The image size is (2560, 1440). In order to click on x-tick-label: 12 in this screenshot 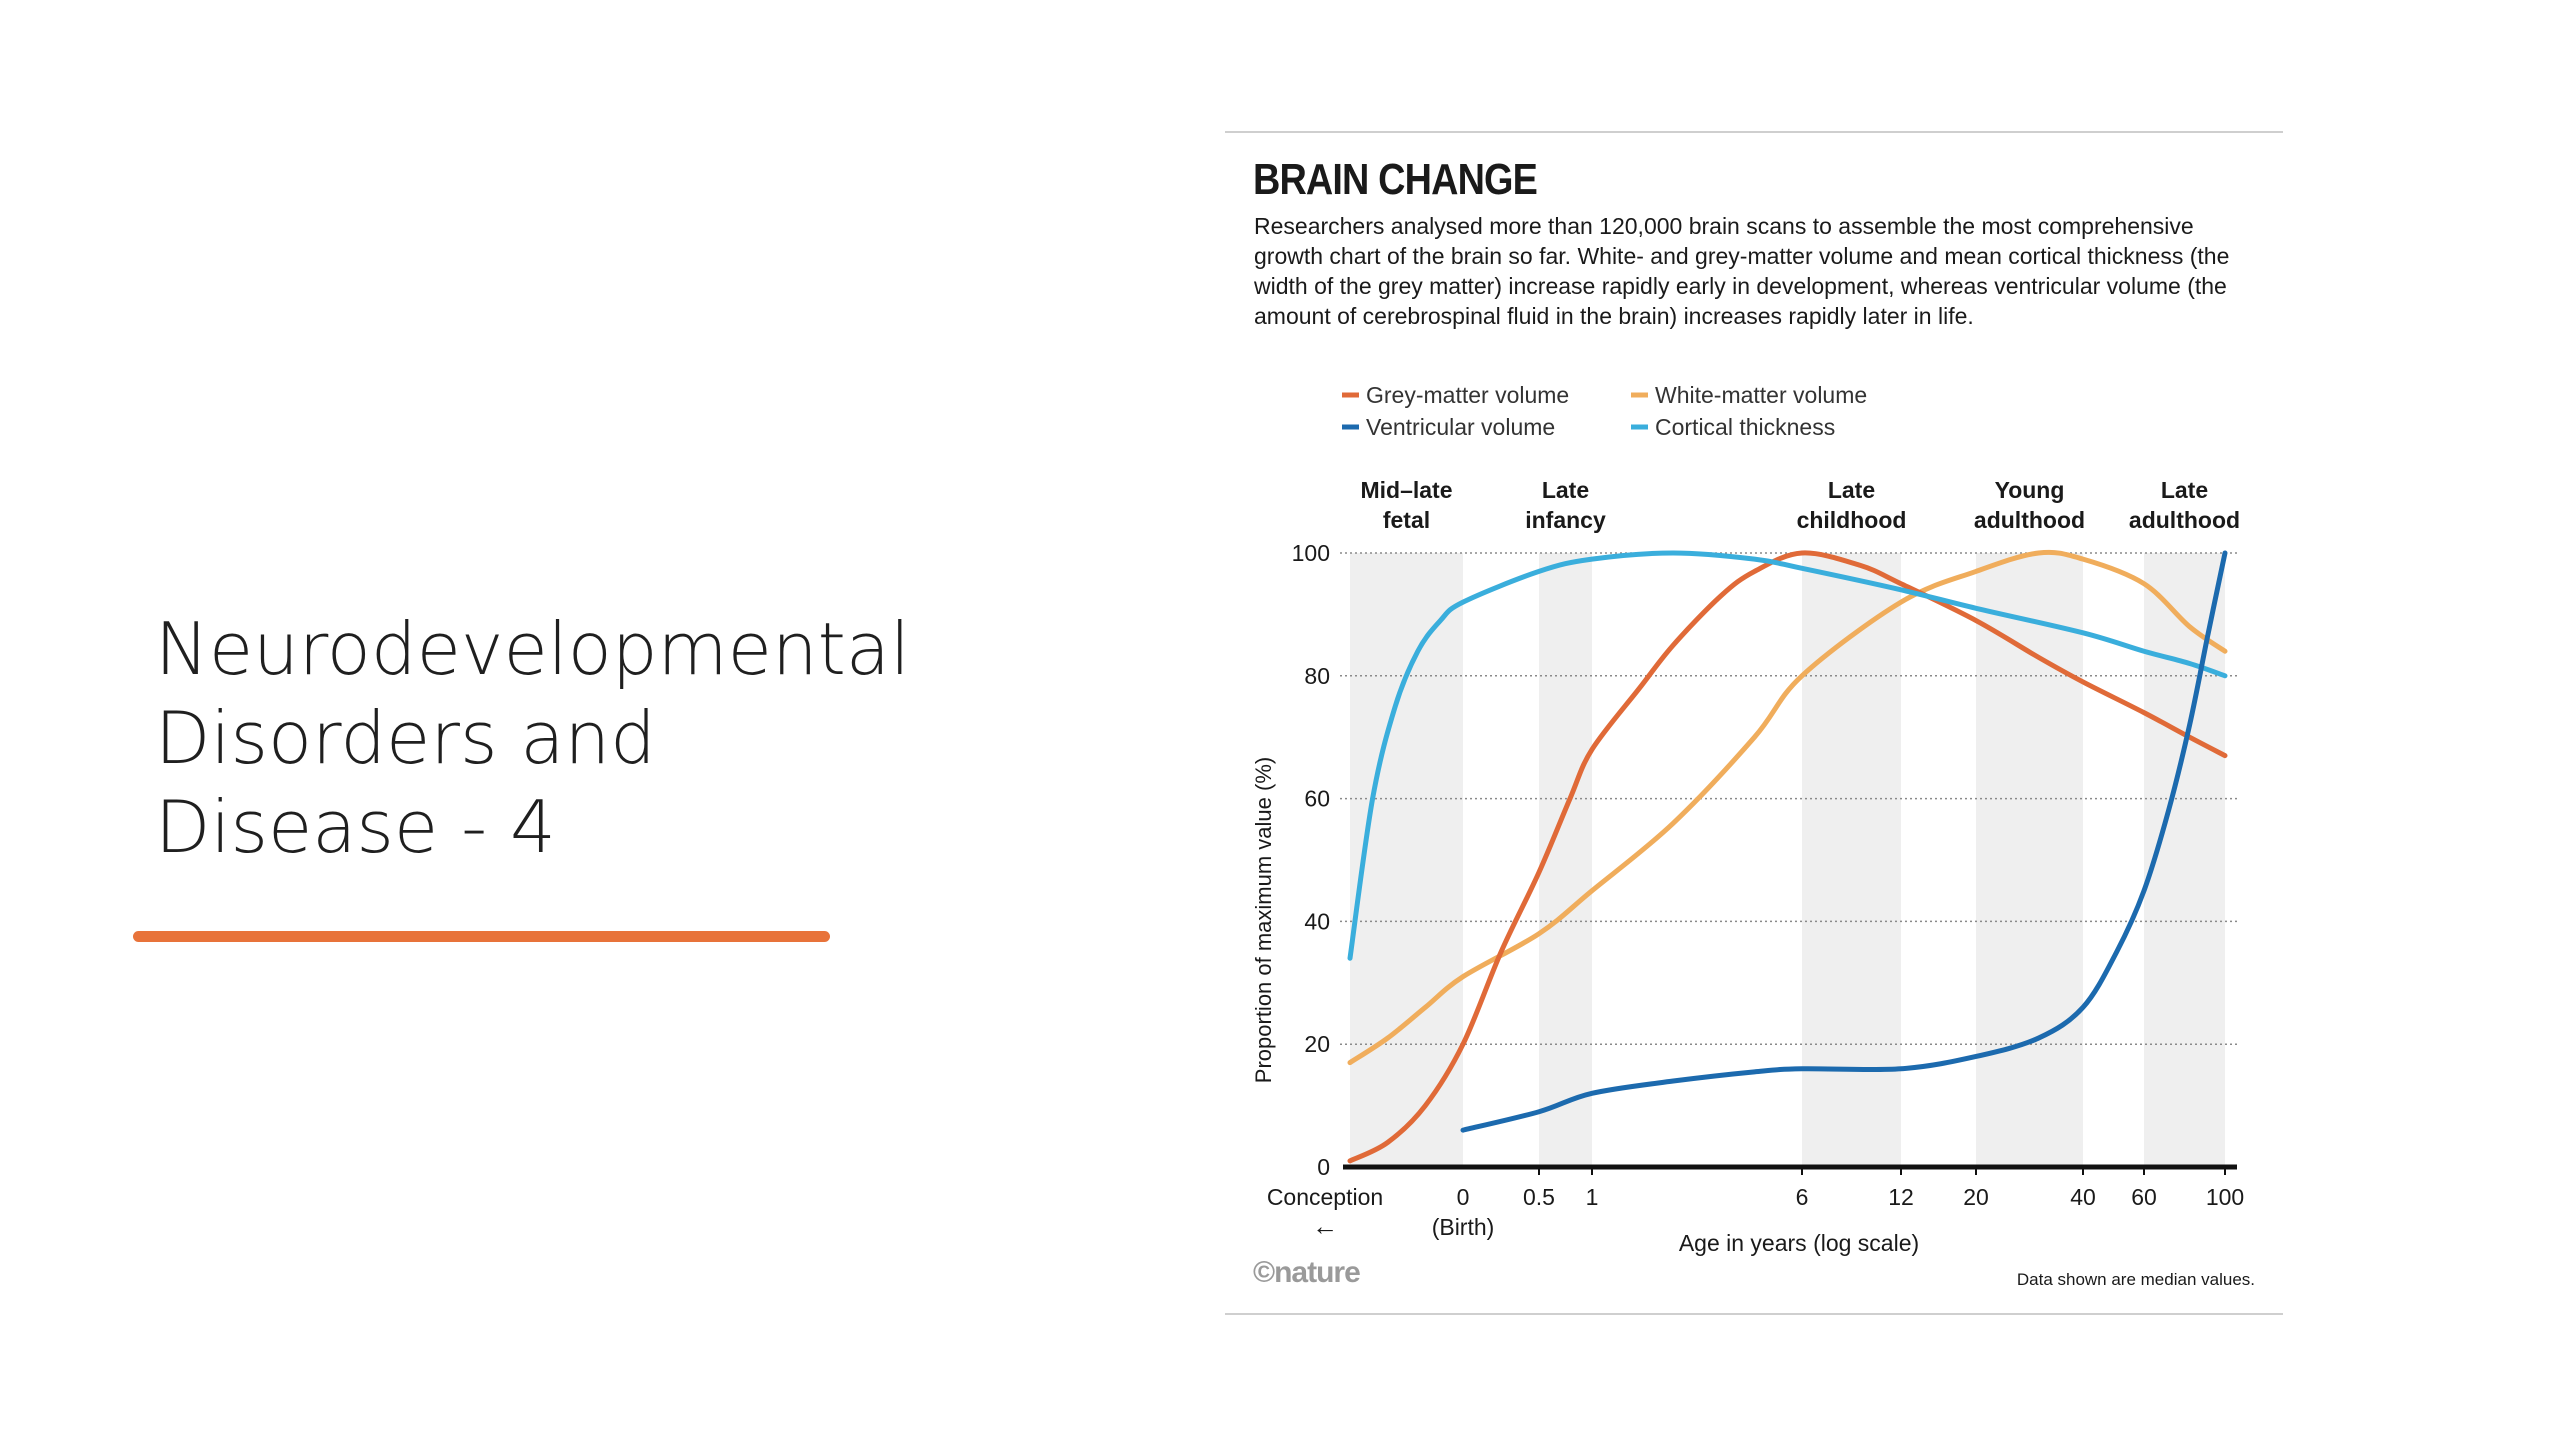, I will do `click(1901, 1197)`.